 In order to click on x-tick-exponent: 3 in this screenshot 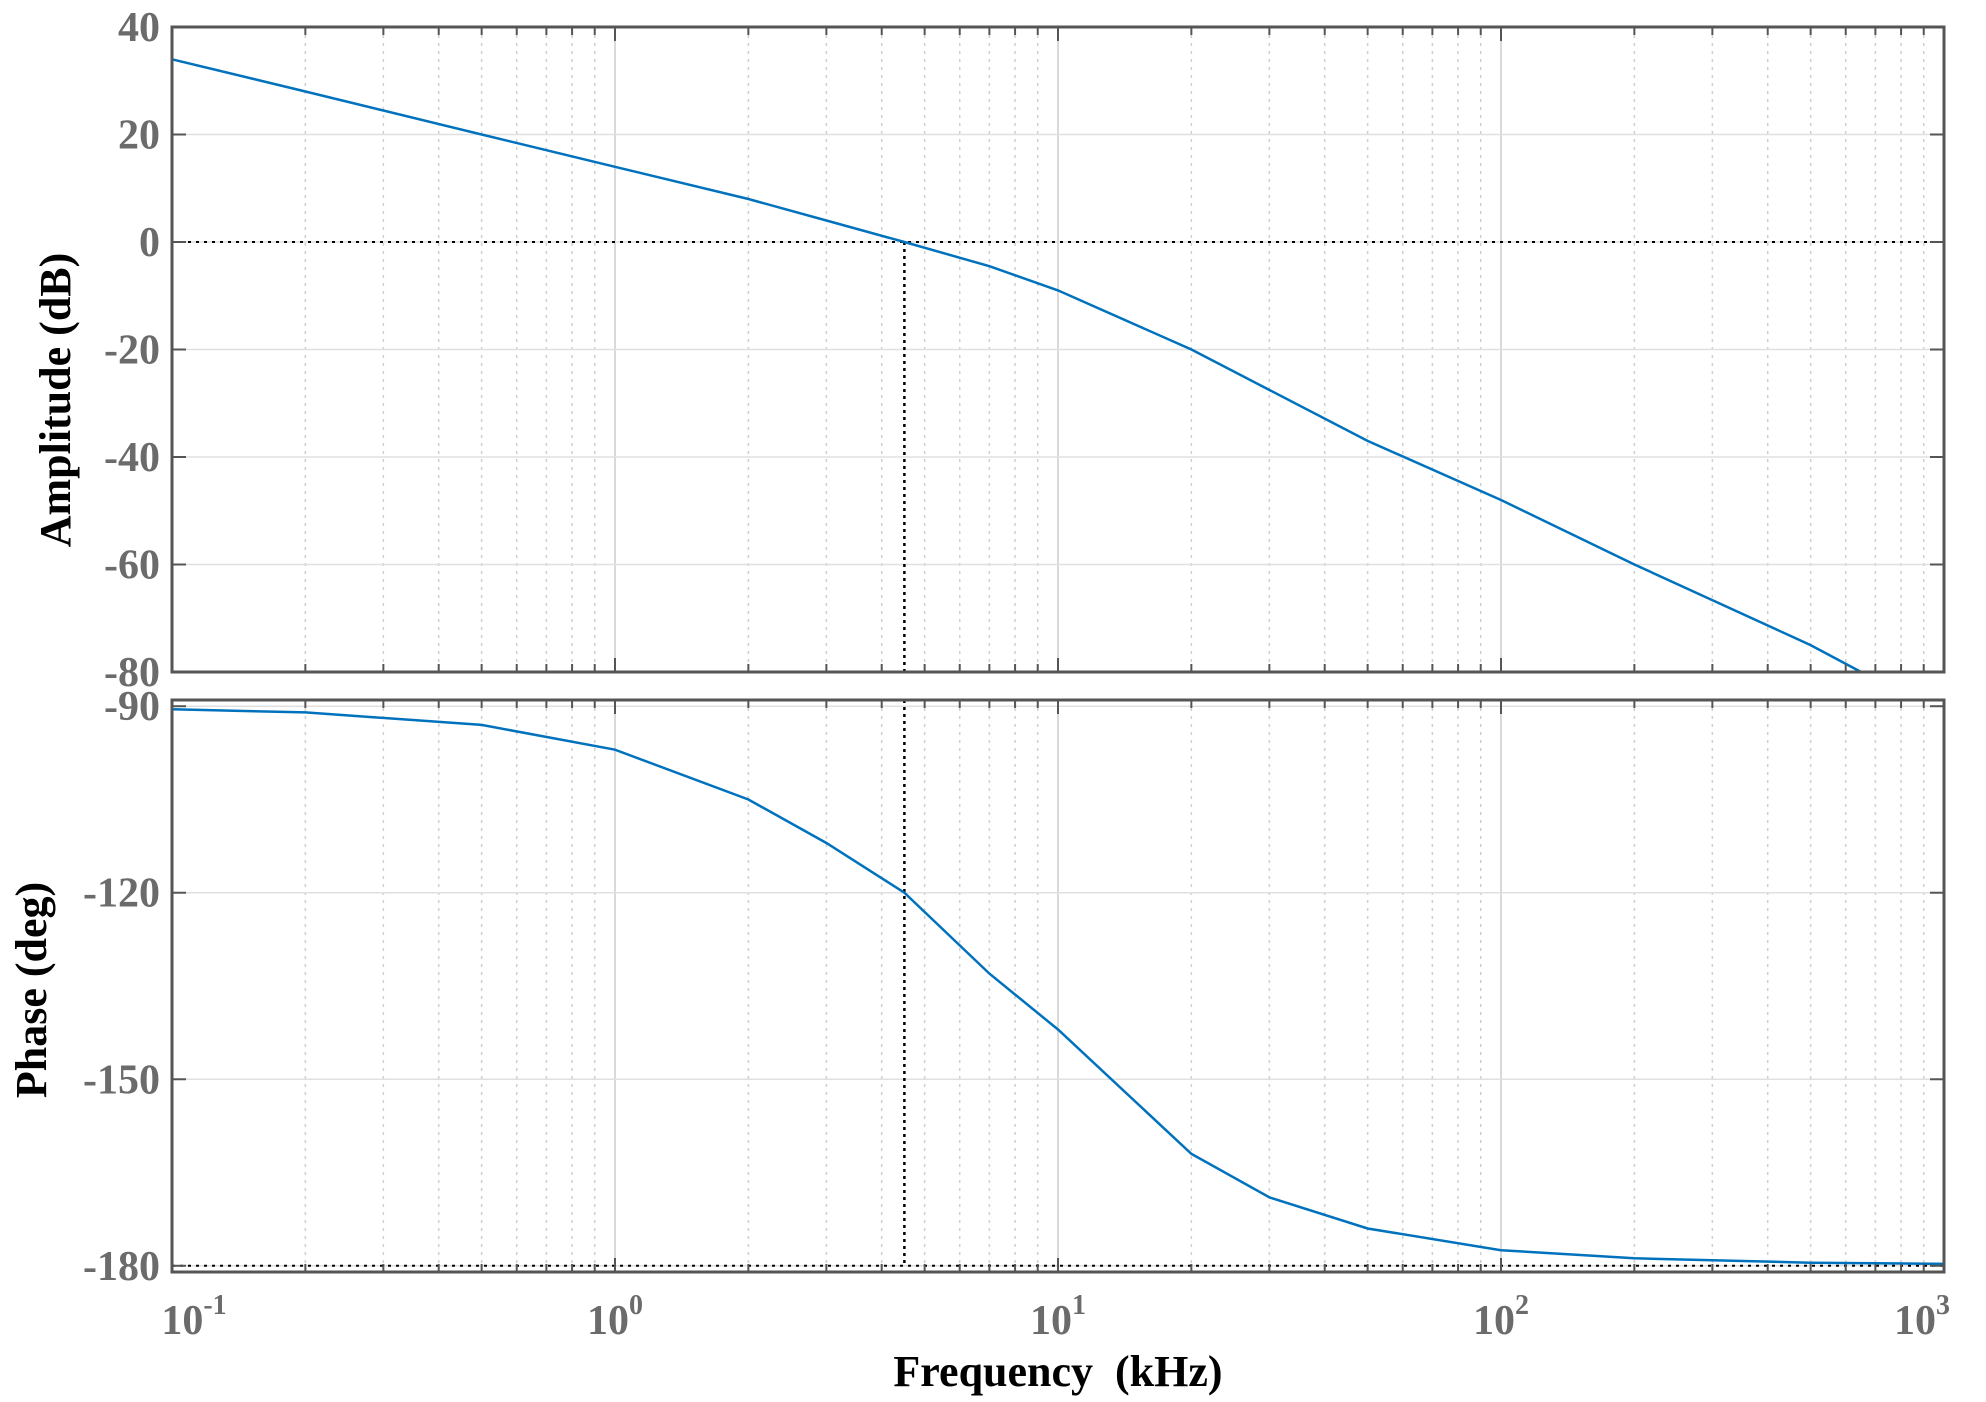, I will do `click(1943, 1305)`.